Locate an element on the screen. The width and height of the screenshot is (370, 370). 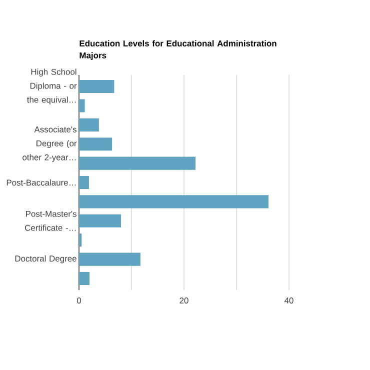
x-tick-label: 0 is located at coordinates (79, 301).